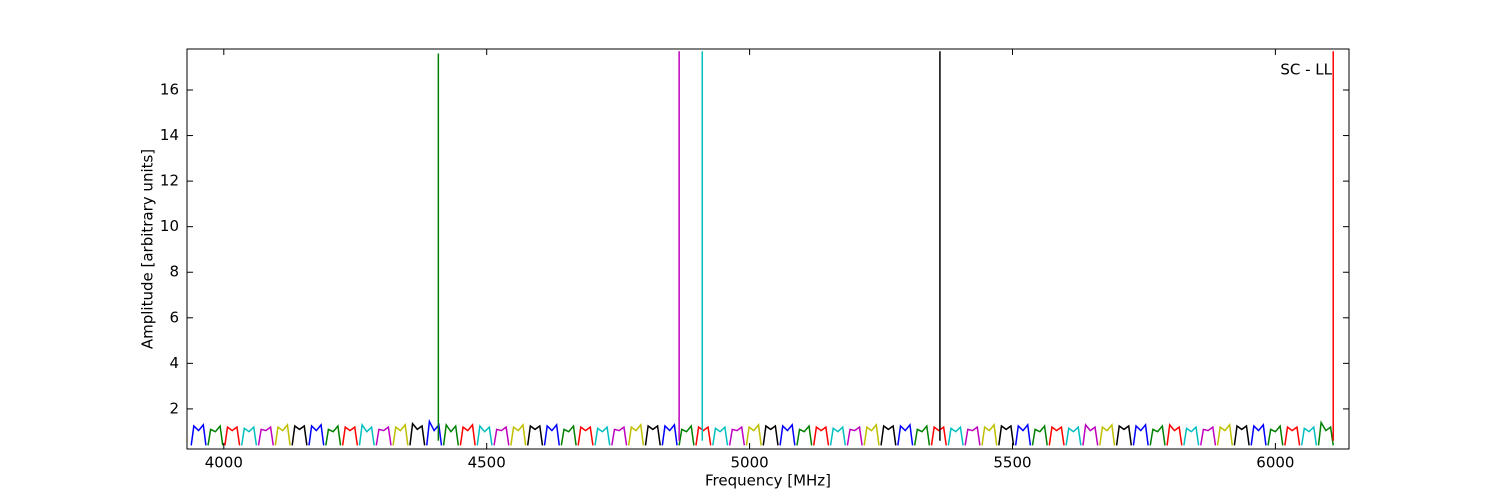 Image resolution: width=1500 pixels, height=500 pixels. Describe the element at coordinates (169, 90) in the screenshot. I see `y-tick-label: 16` at that location.